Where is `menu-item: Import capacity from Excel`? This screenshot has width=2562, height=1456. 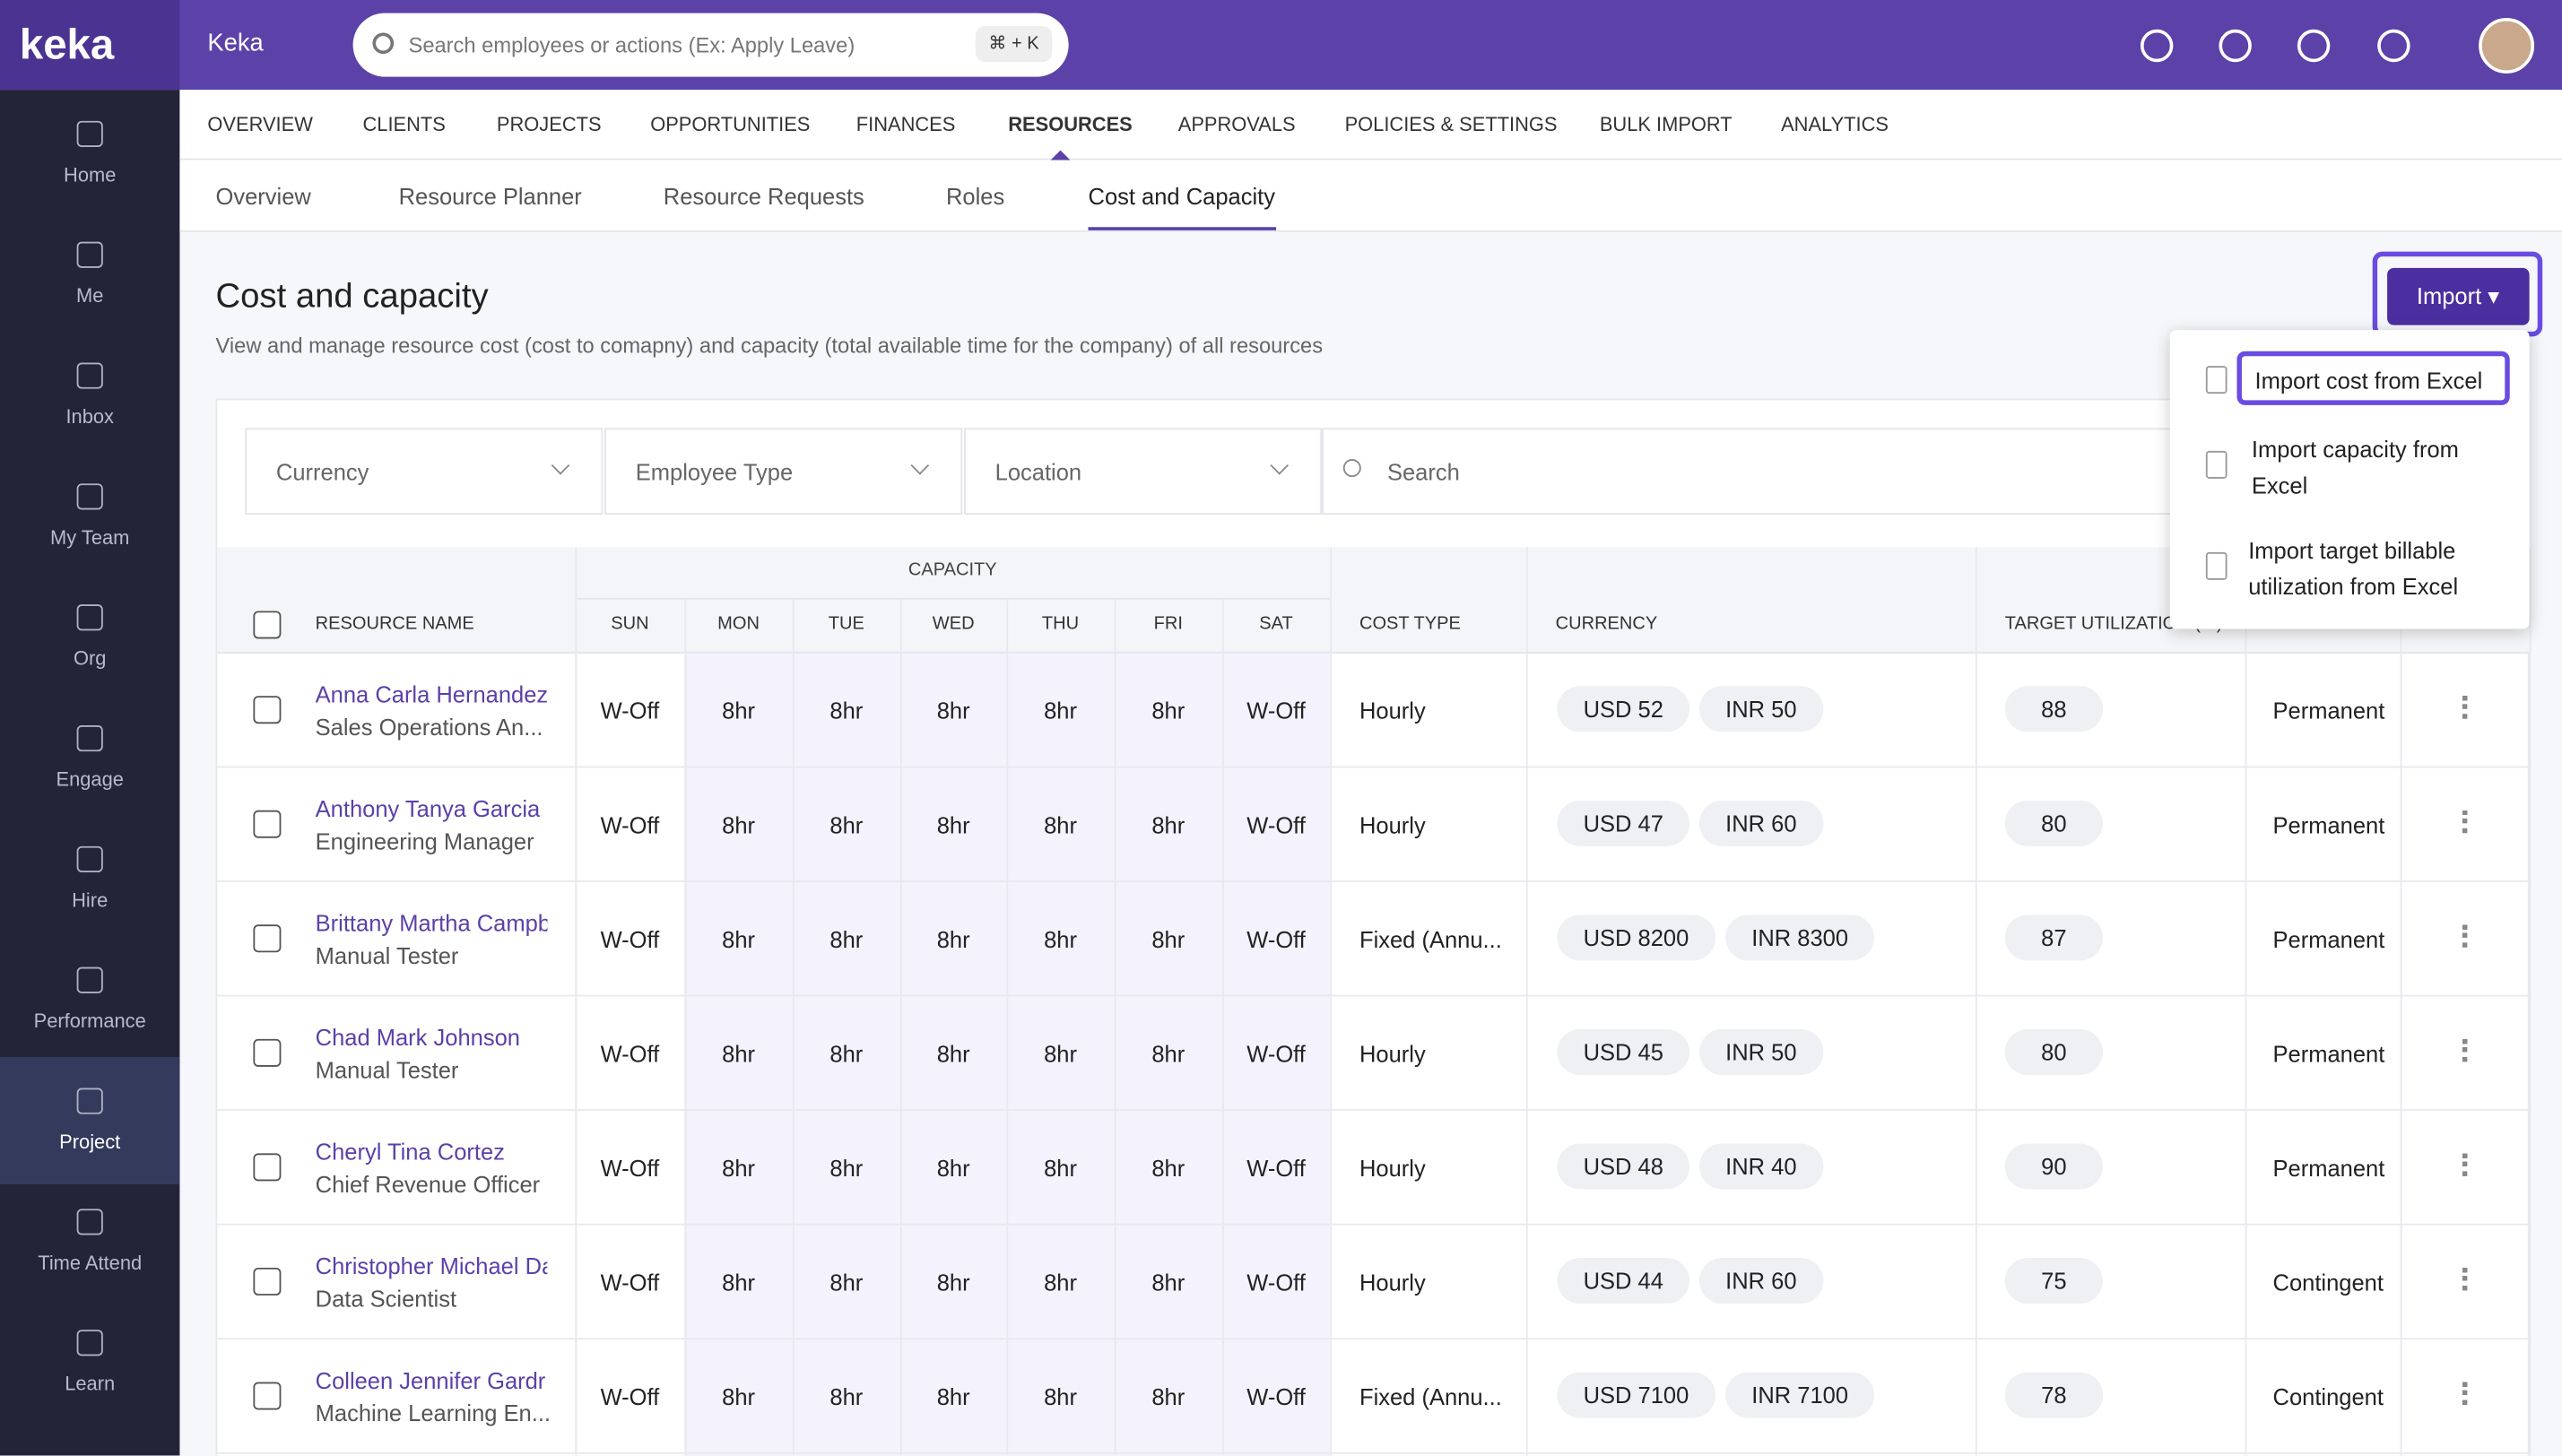
menu-item: Import capacity from Excel is located at coordinates (2374, 467).